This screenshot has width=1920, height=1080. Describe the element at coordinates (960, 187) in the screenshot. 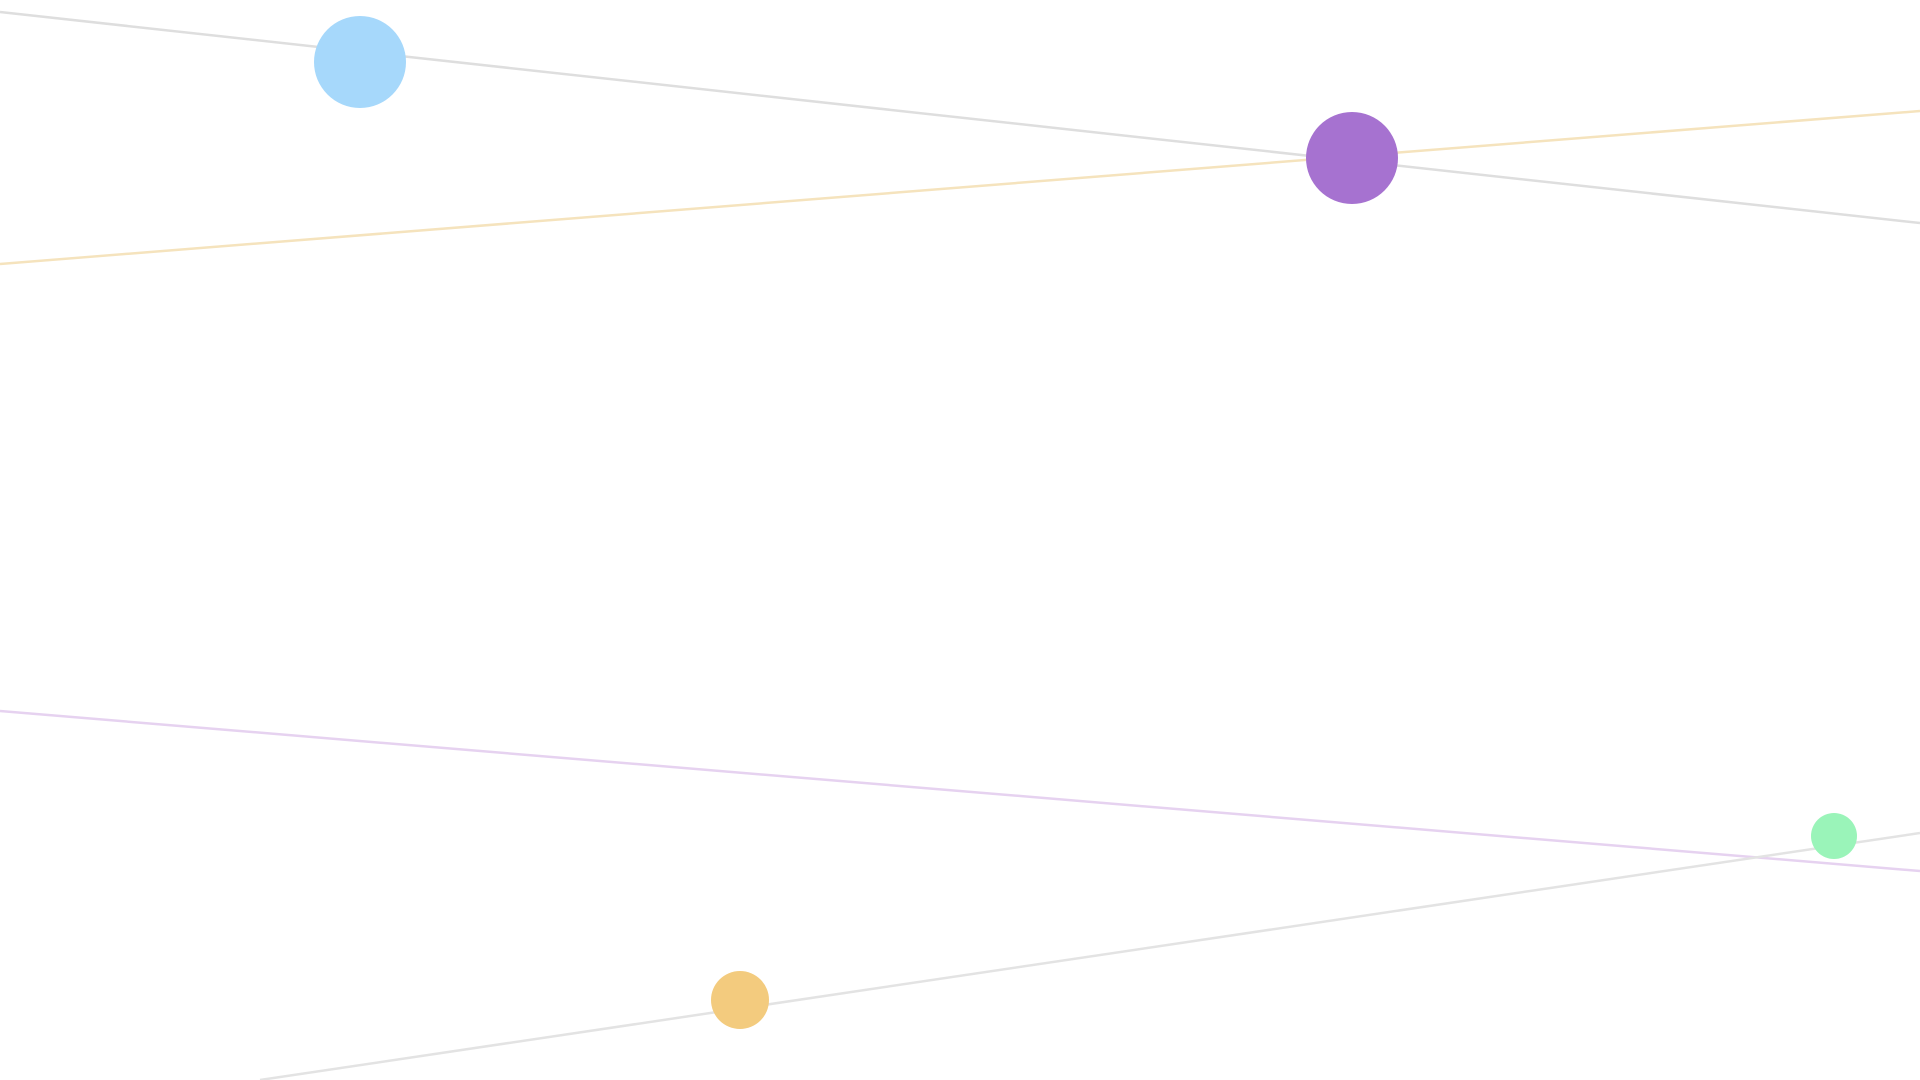

I see `connector-line-top-yellow` at that location.